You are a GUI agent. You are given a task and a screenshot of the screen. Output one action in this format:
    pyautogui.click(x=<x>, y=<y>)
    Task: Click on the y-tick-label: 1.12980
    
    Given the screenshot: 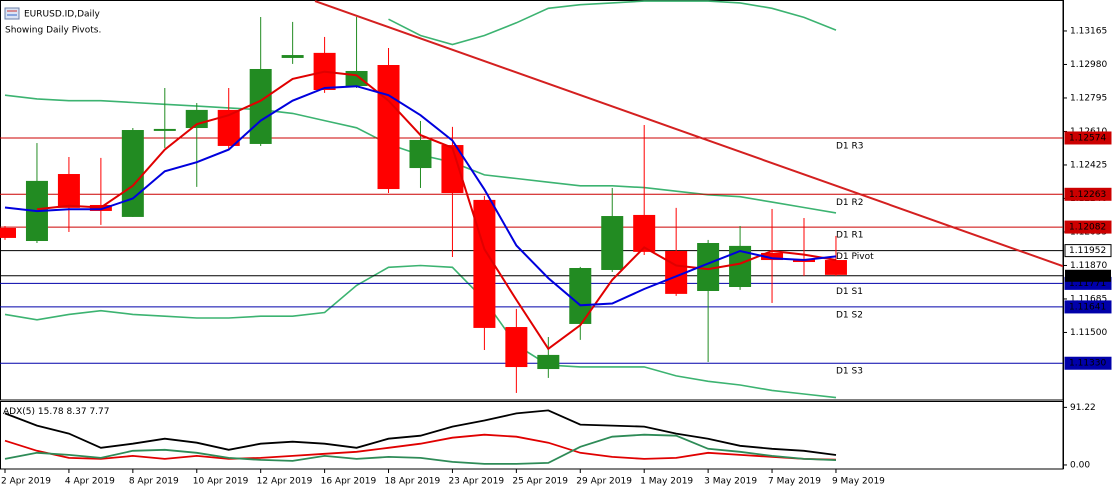 What is the action you would take?
    pyautogui.click(x=1088, y=65)
    